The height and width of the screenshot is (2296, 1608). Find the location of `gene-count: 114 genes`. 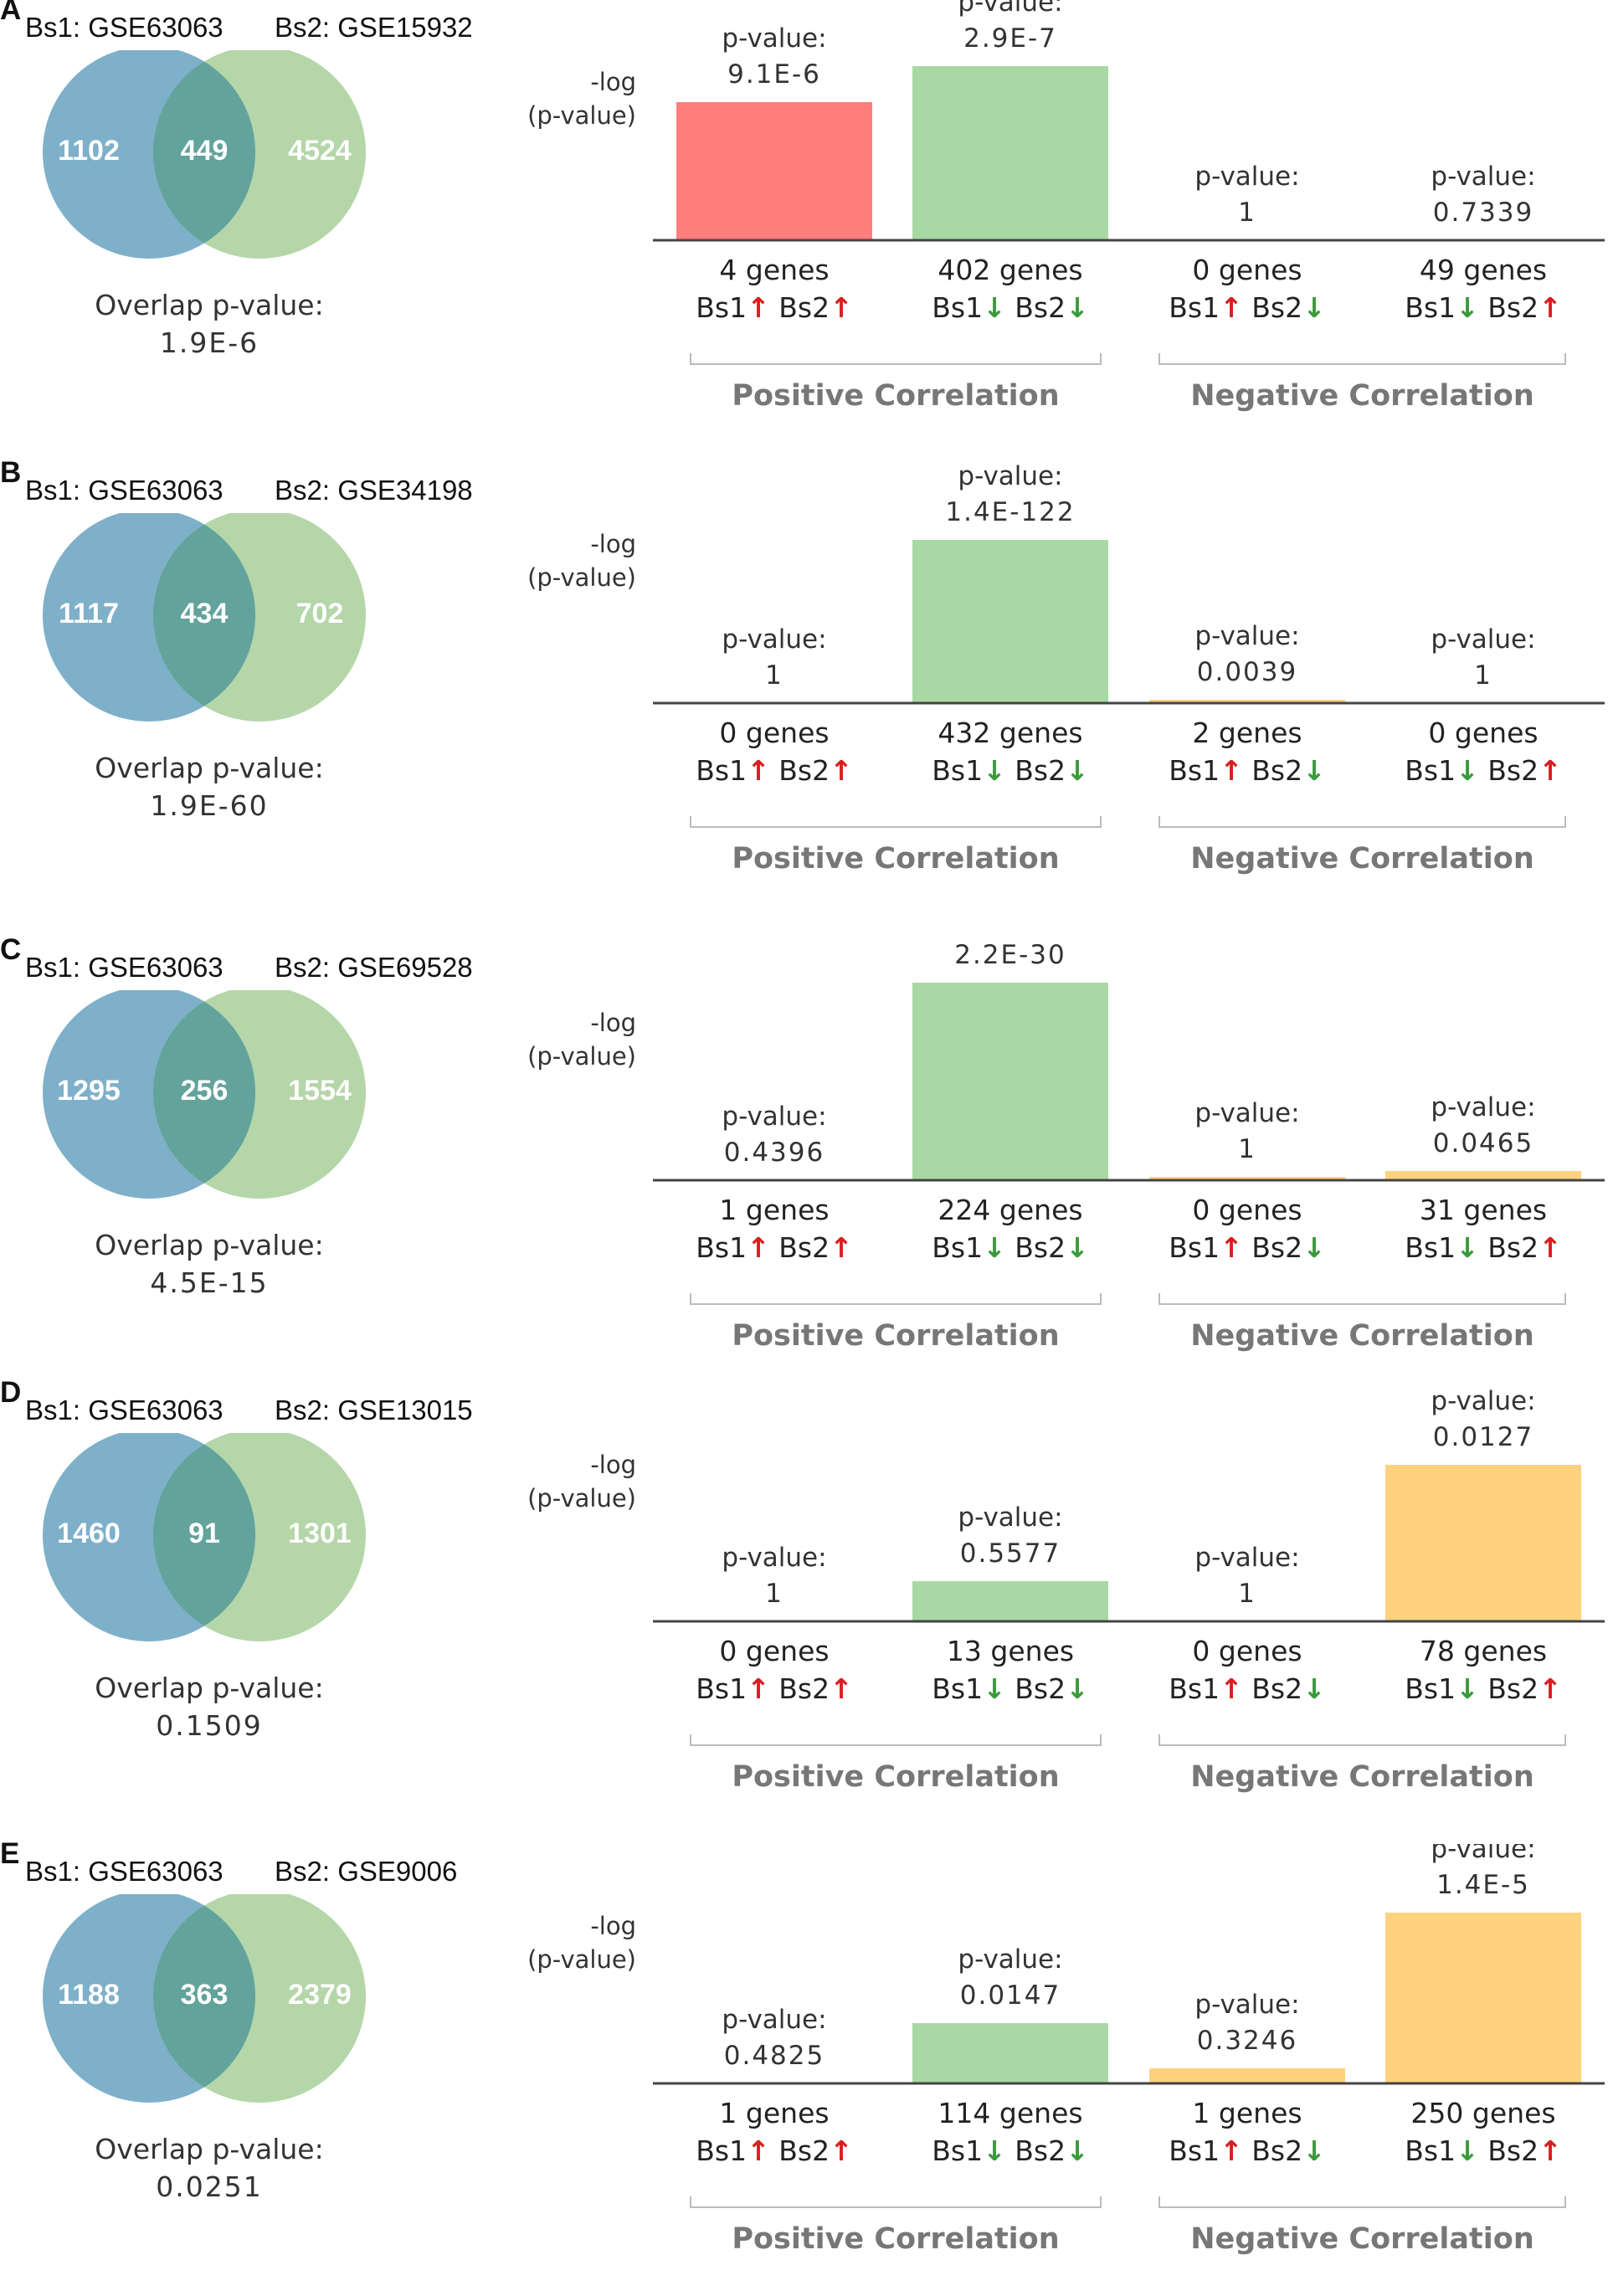

gene-count: 114 genes is located at coordinates (1010, 2113).